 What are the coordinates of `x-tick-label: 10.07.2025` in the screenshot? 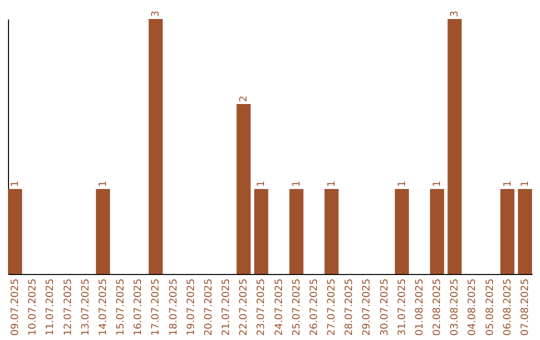 It's located at (33, 307).